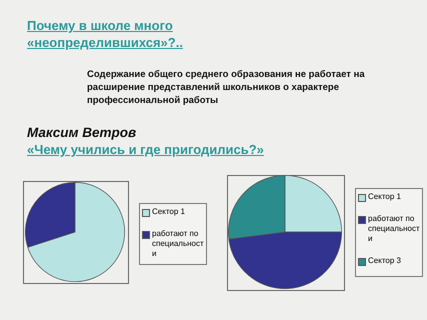 This screenshot has width=427, height=320. I want to click on text: «Чему учились и где пригодились?», so click(145, 149).